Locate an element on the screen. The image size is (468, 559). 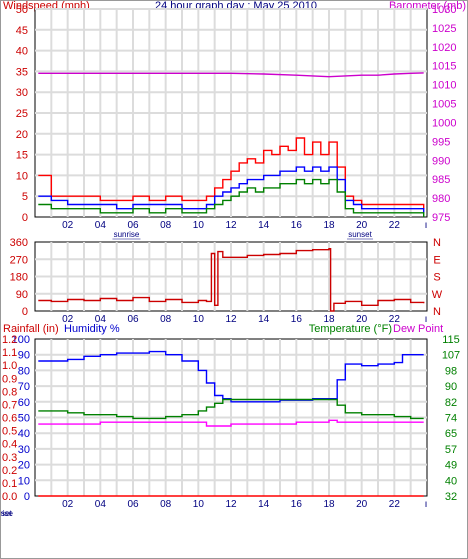
y-left-tick-label: 90 is located at coordinates (22, 295).